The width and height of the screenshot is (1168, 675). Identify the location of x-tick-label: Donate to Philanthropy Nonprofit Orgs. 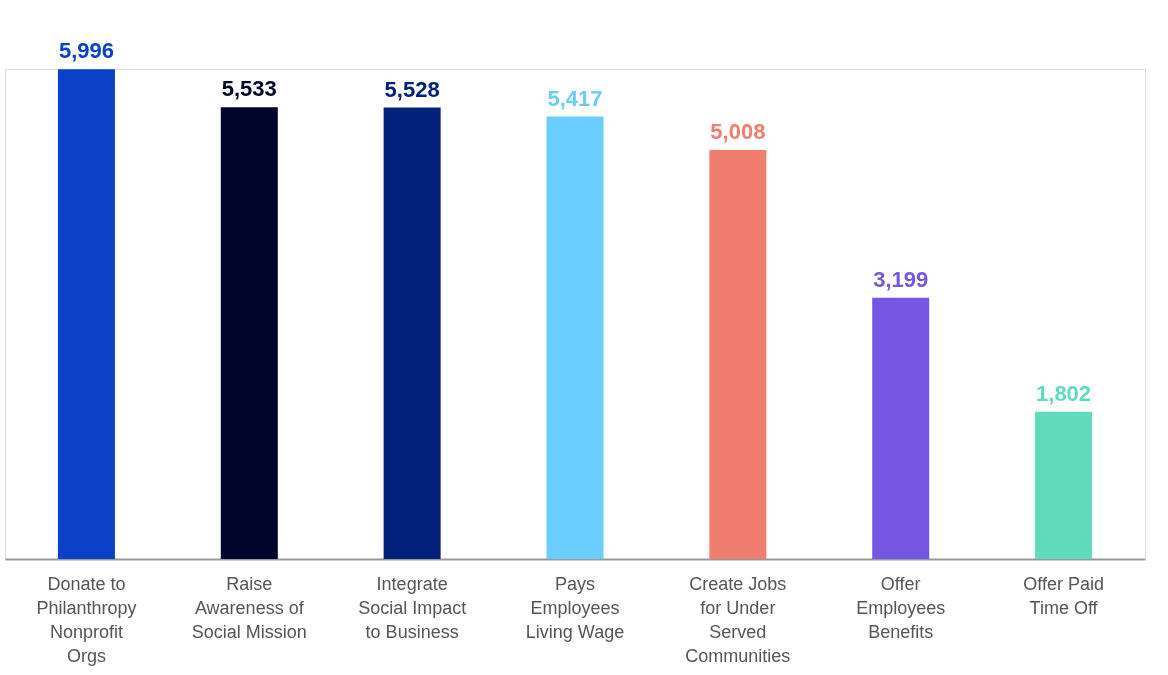
(86, 619).